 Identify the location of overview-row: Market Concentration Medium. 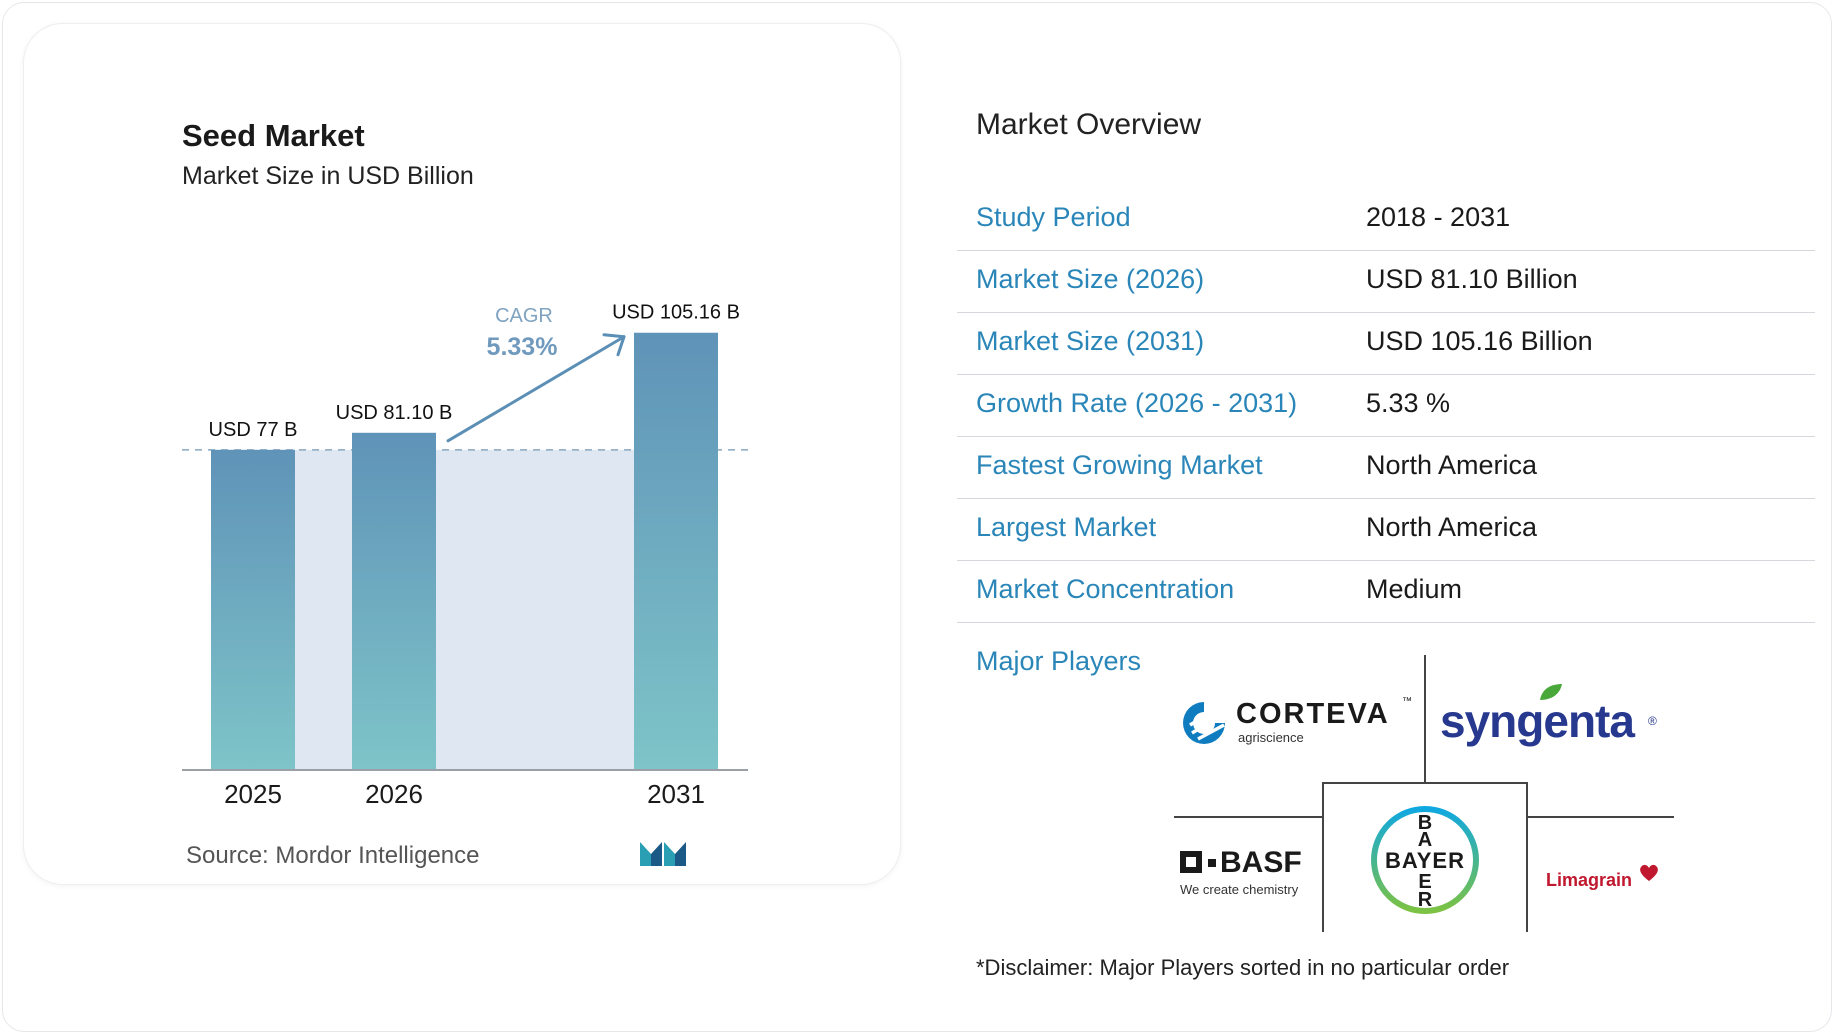
(1386, 591).